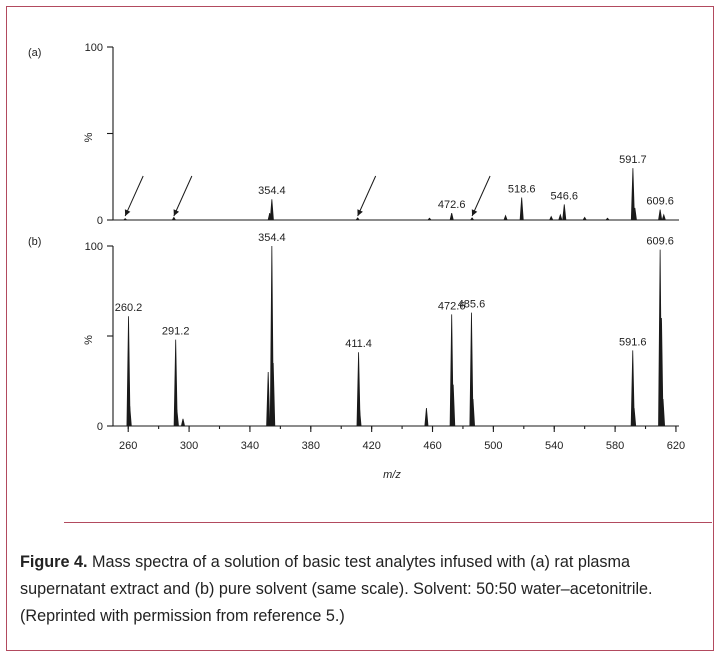 This screenshot has width=722, height=659. What do you see at coordinates (129, 308) in the screenshot?
I see `peak-label: 260.2` at bounding box center [129, 308].